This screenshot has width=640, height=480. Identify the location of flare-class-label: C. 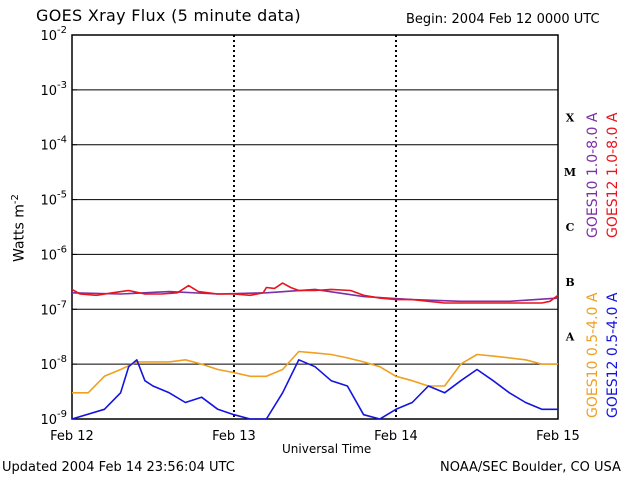
(570, 227).